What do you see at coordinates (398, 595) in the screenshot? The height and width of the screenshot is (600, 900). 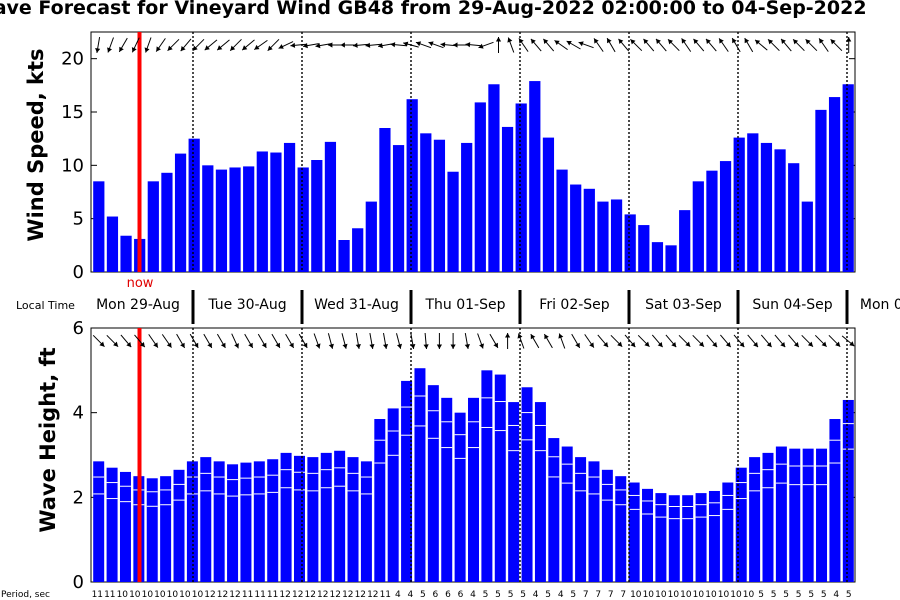 I see `period-value: 4` at bounding box center [398, 595].